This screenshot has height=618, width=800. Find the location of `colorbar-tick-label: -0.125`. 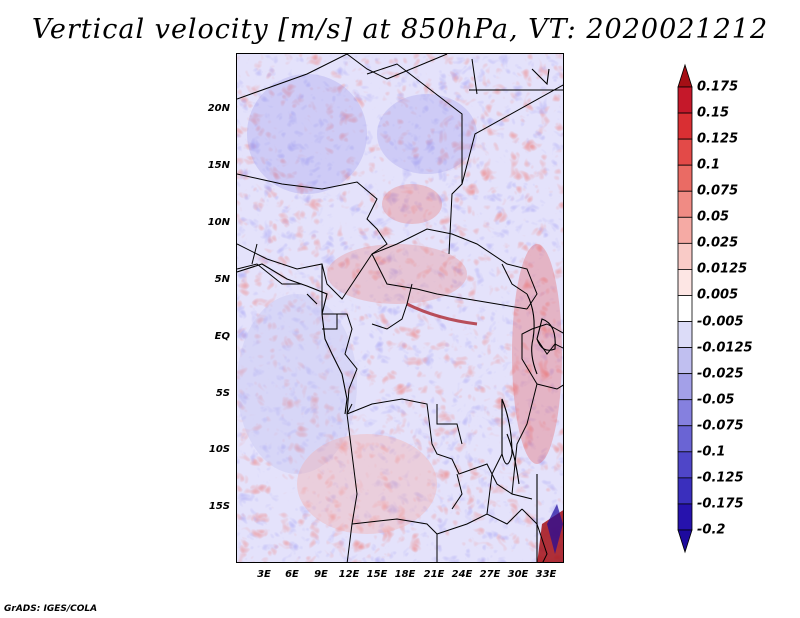

colorbar-tick-label: -0.125 is located at coordinates (720, 478).